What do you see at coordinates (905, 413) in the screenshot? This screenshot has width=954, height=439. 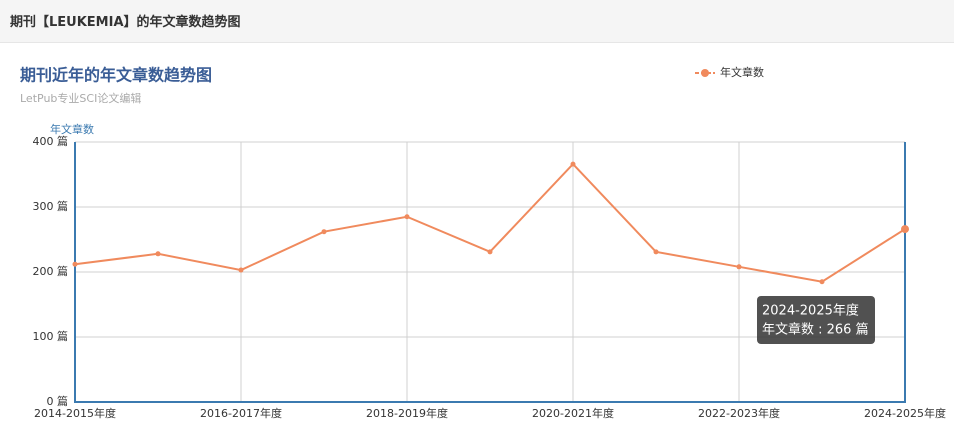 I see `x-tick-label: 2024-2025年度` at bounding box center [905, 413].